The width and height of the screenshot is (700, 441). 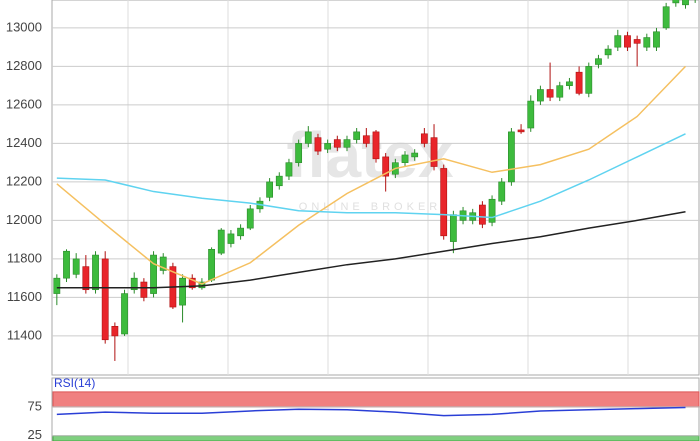 What do you see at coordinates (370, 155) in the screenshot?
I see `watermark: flatex` at bounding box center [370, 155].